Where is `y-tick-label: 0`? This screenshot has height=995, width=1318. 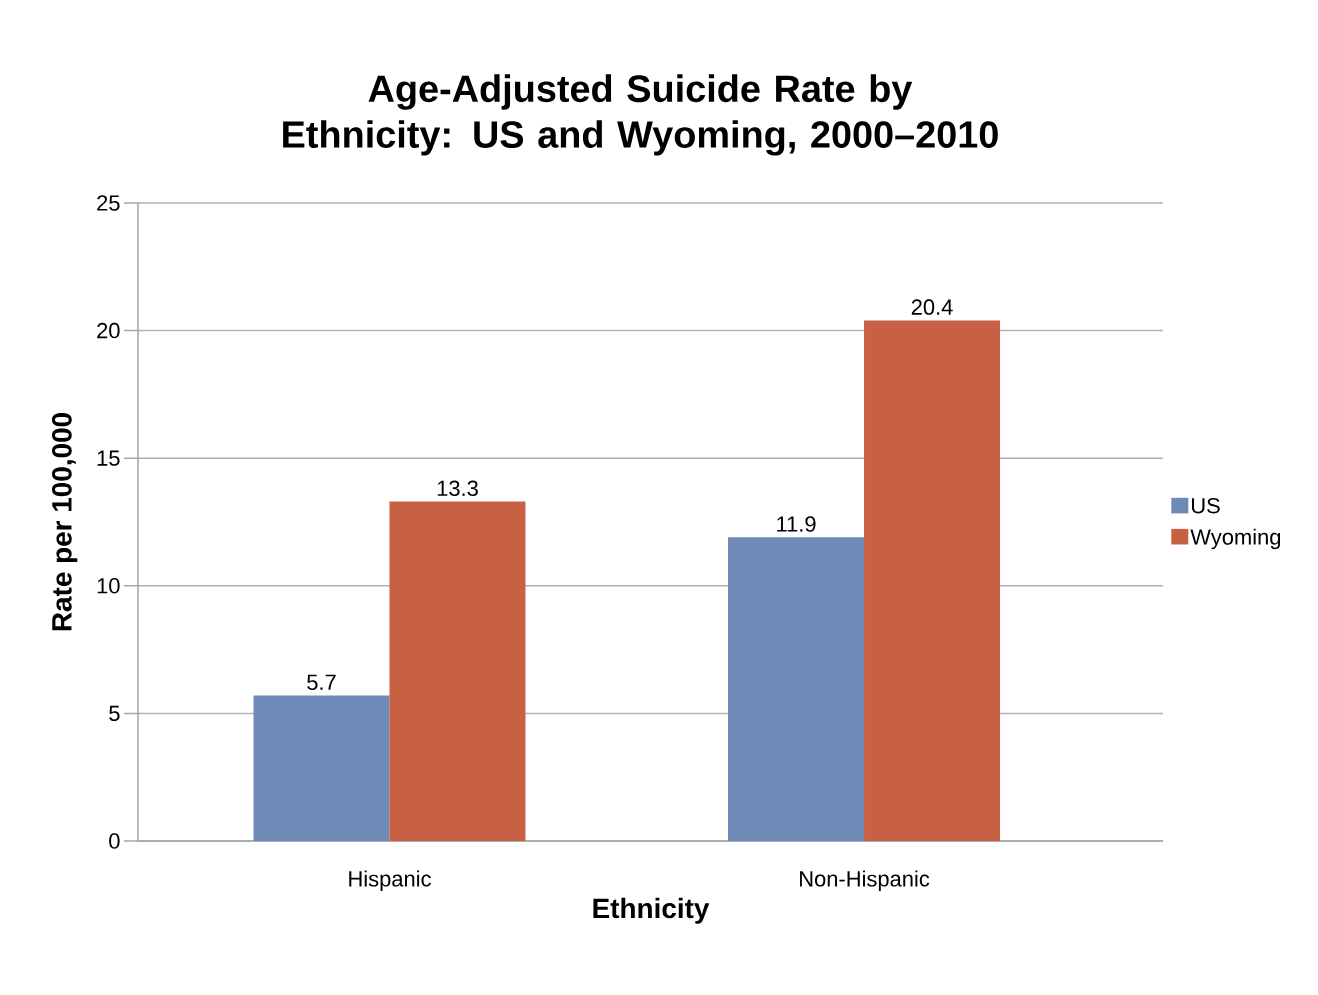
y-tick-label: 0 is located at coordinates (114, 841).